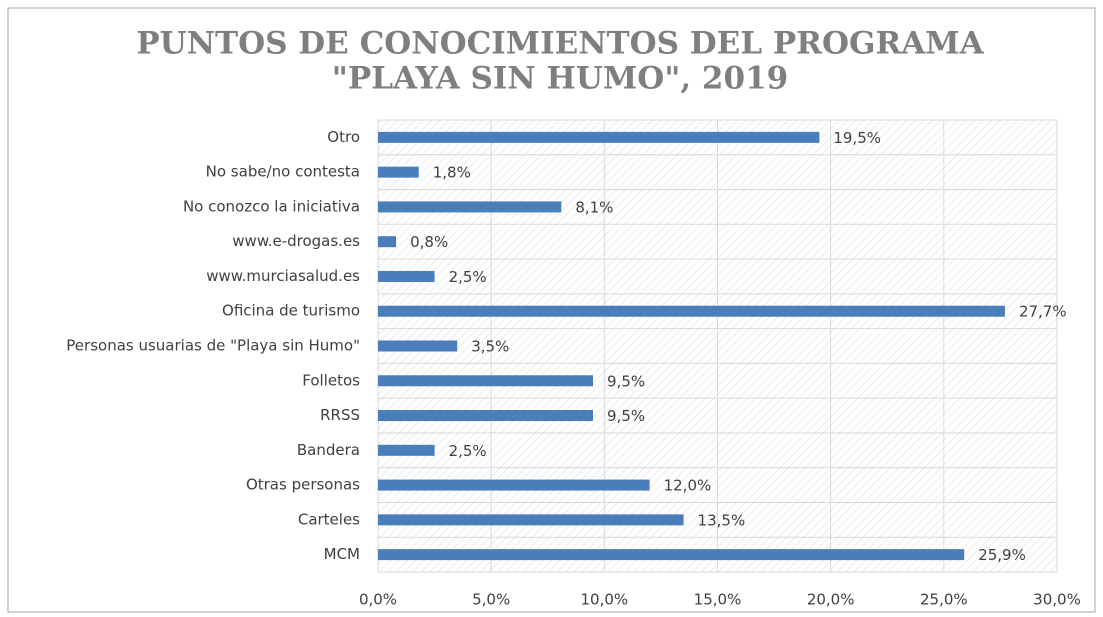 Image resolution: width=1103 pixels, height=617 pixels. Describe the element at coordinates (213, 346) in the screenshot. I see `y-tick-label: Personas usuarias de "Playa sin Humo"` at that location.